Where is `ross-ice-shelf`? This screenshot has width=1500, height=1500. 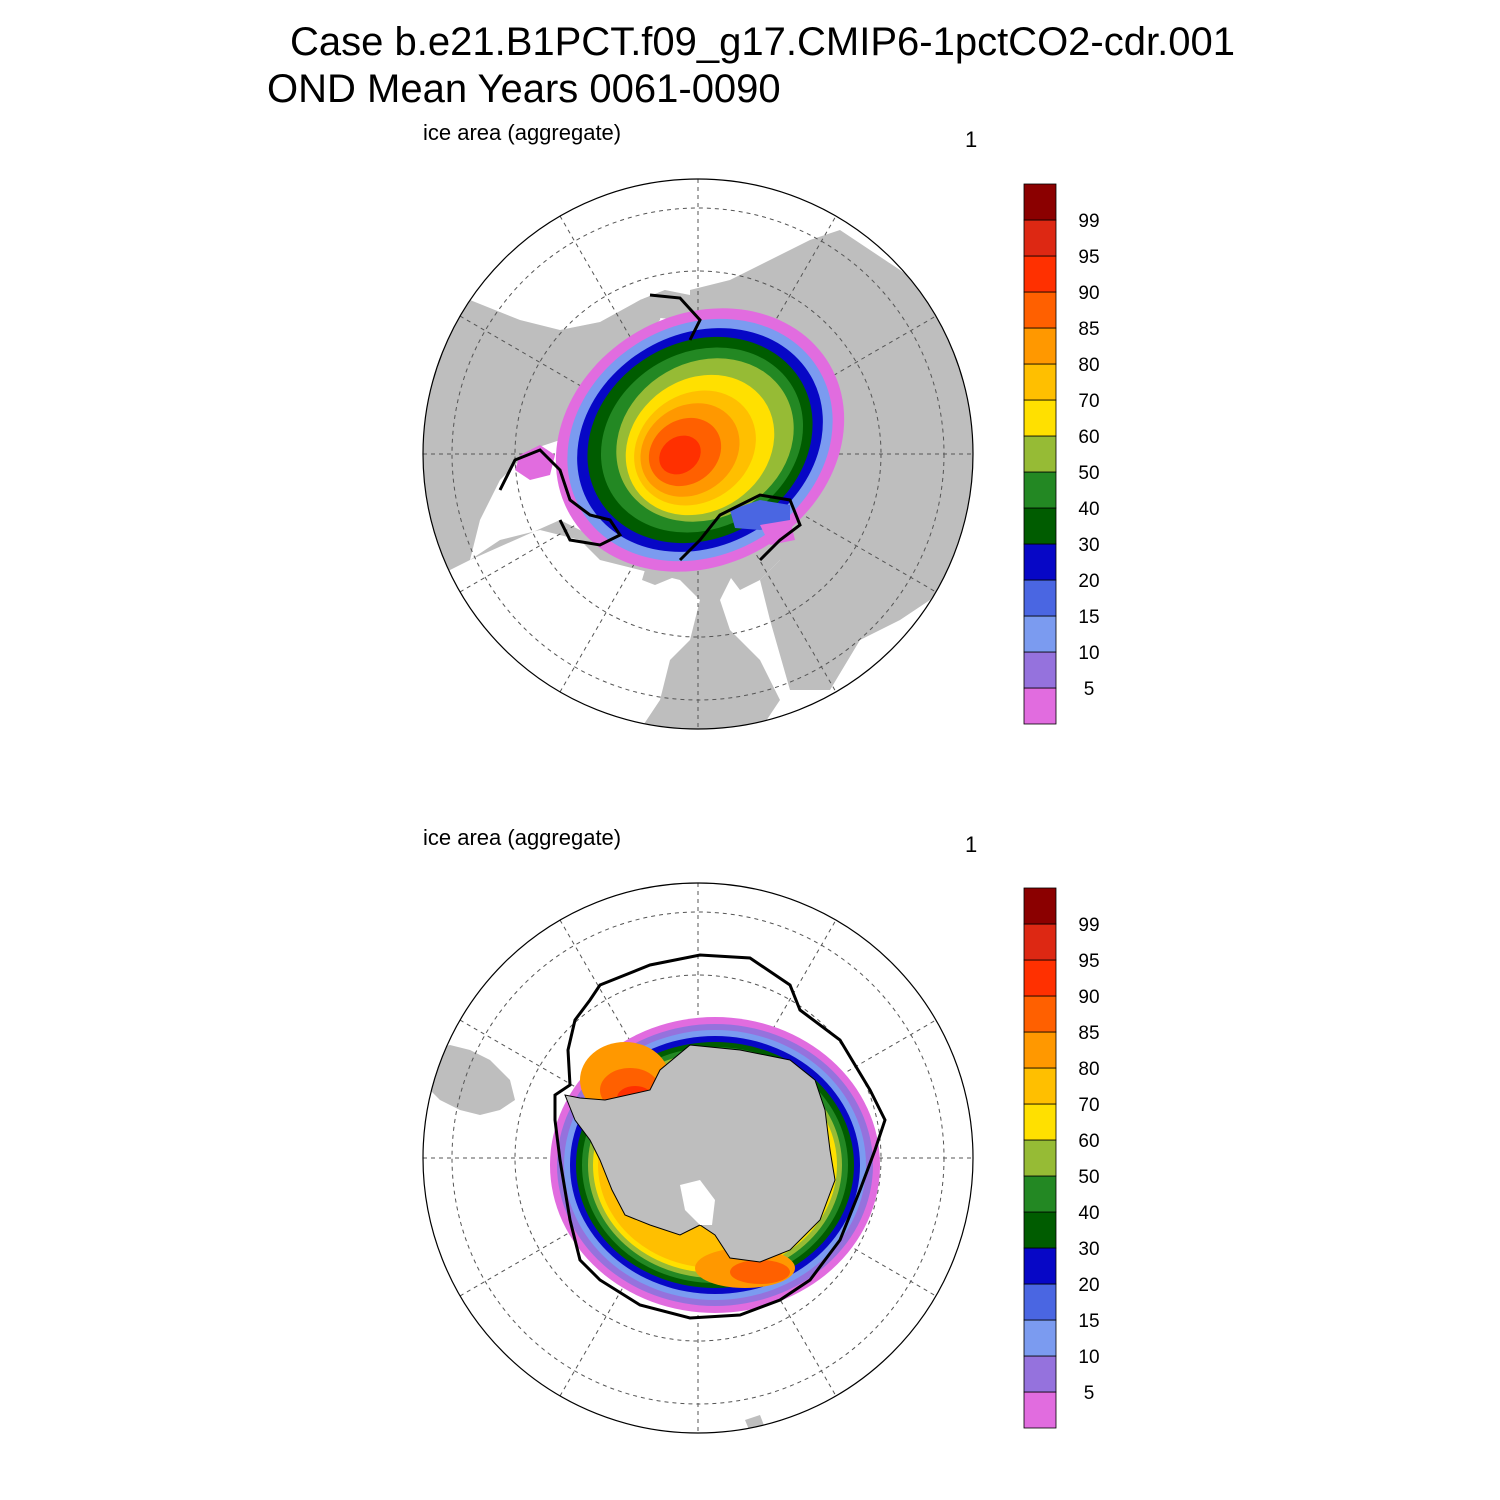 ross-ice-shelf is located at coordinates (697, 1202).